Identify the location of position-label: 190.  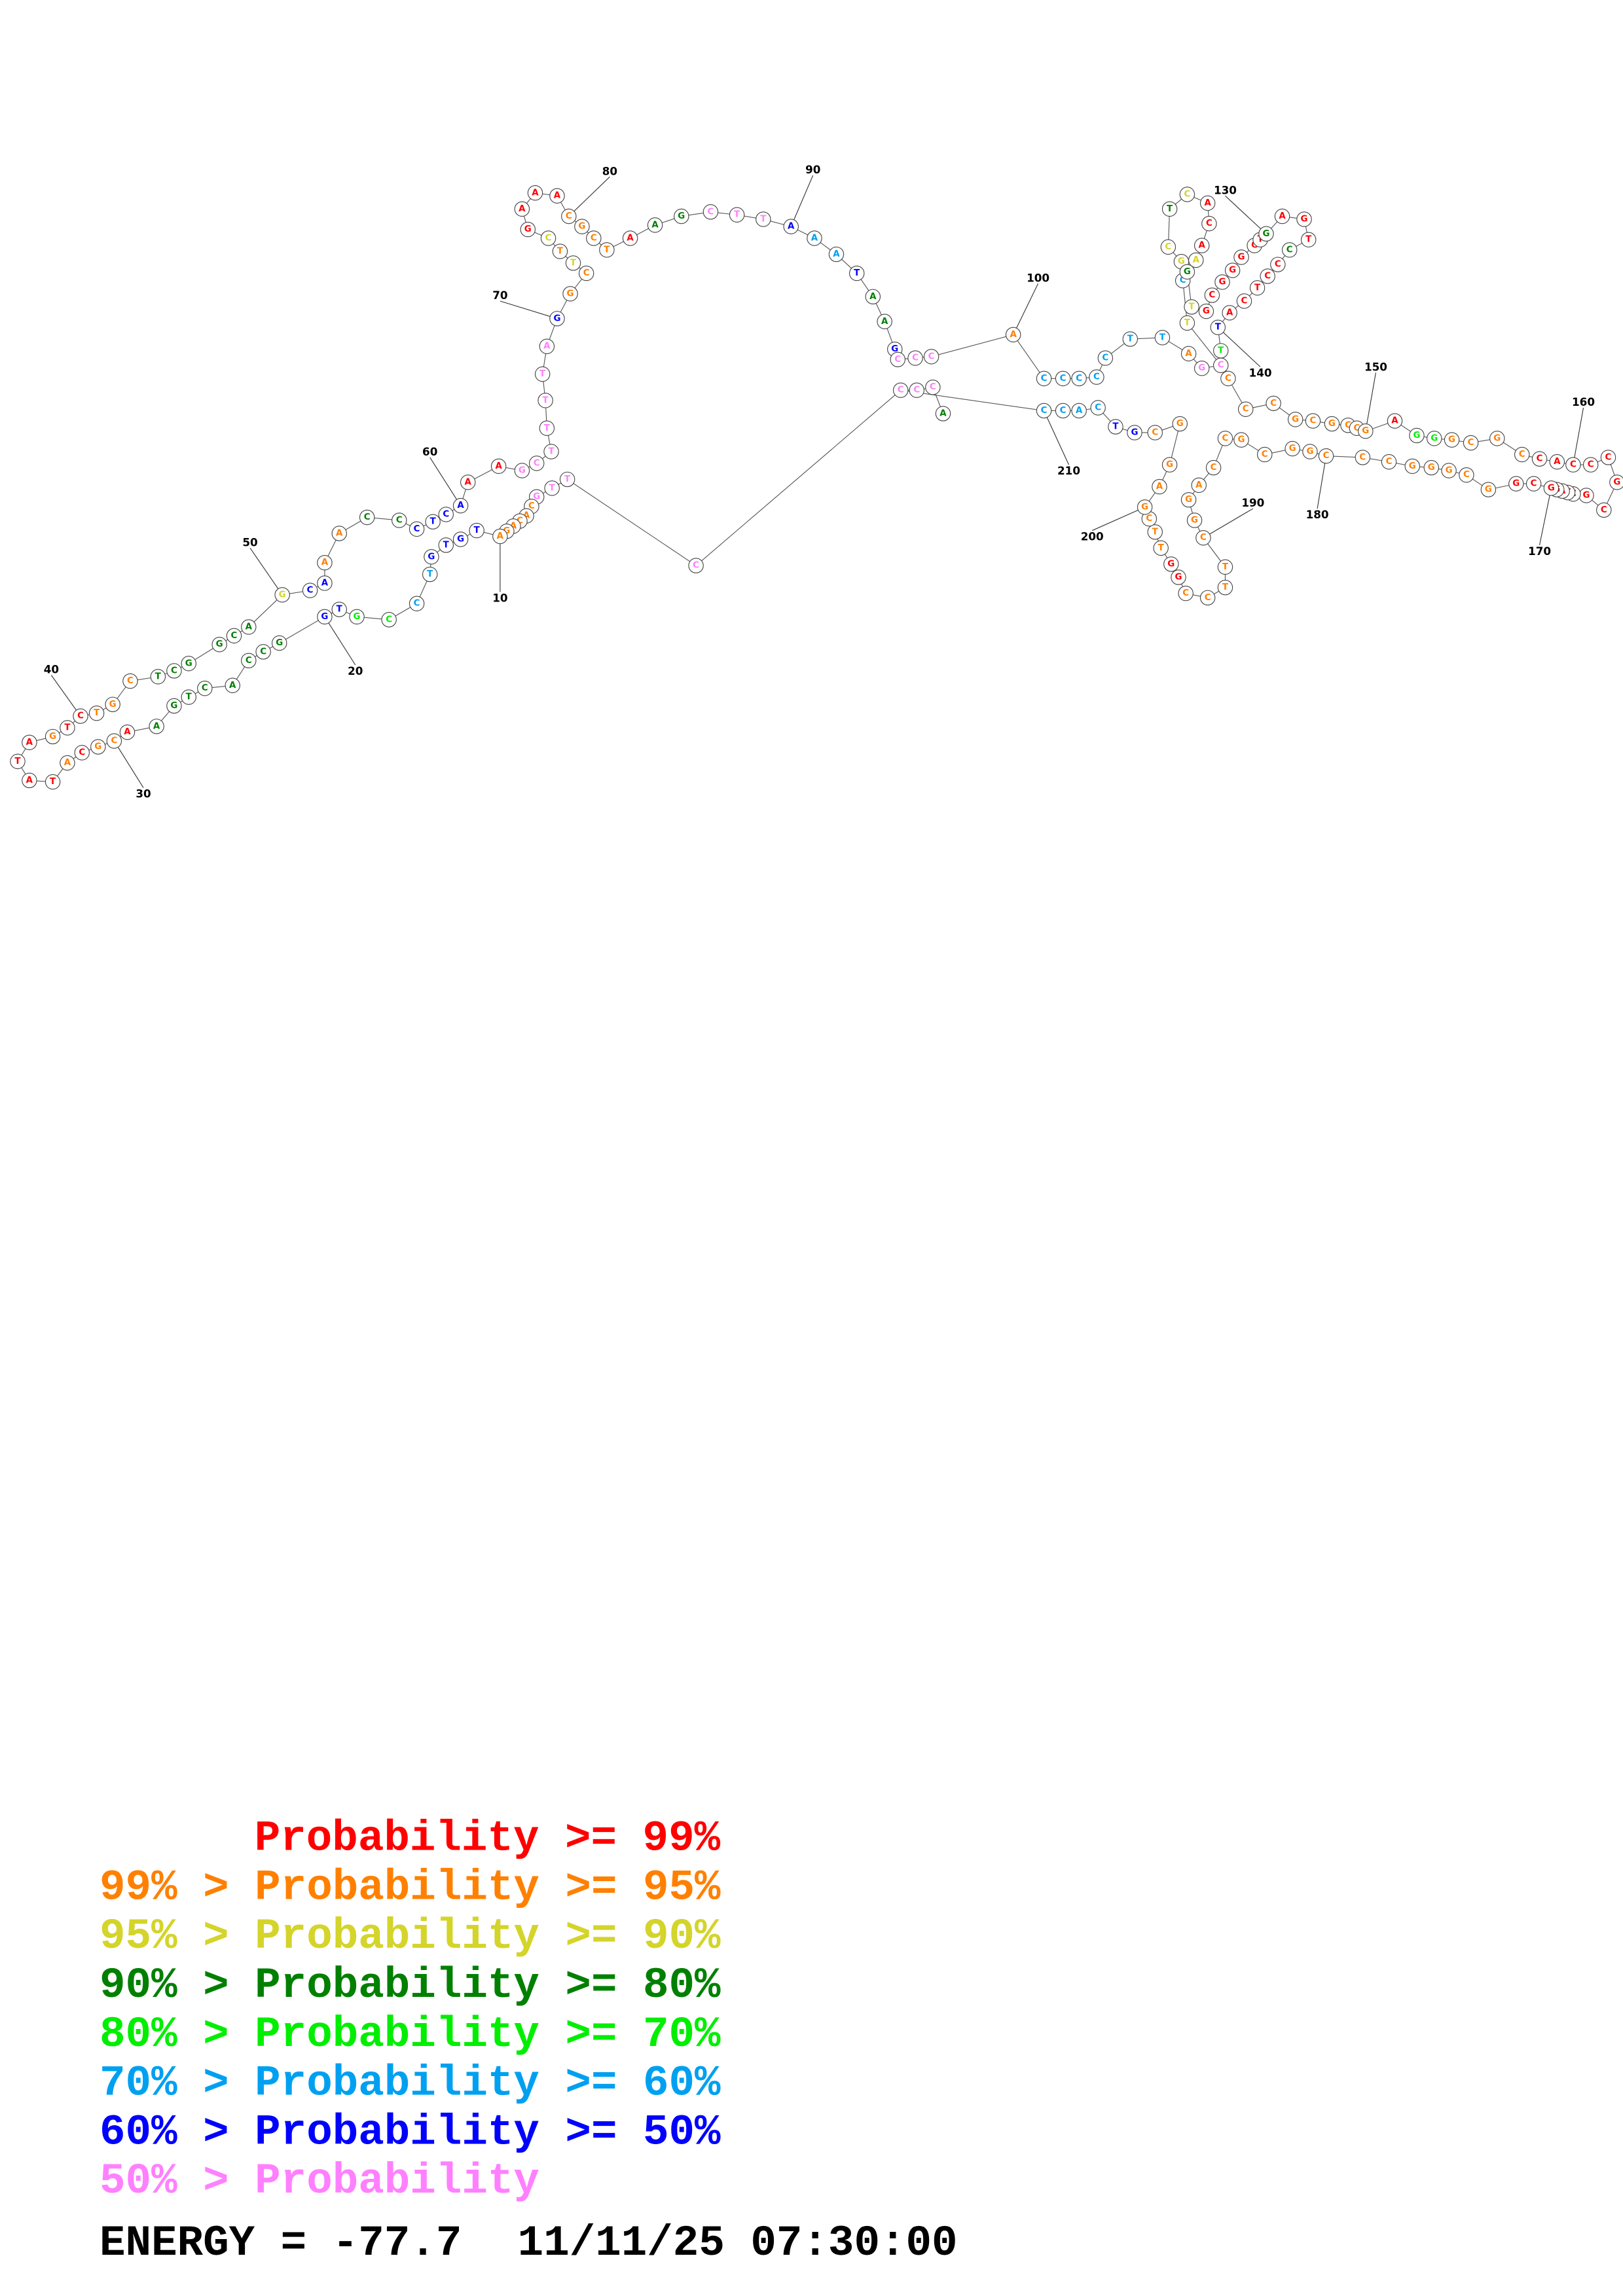
(1252, 502).